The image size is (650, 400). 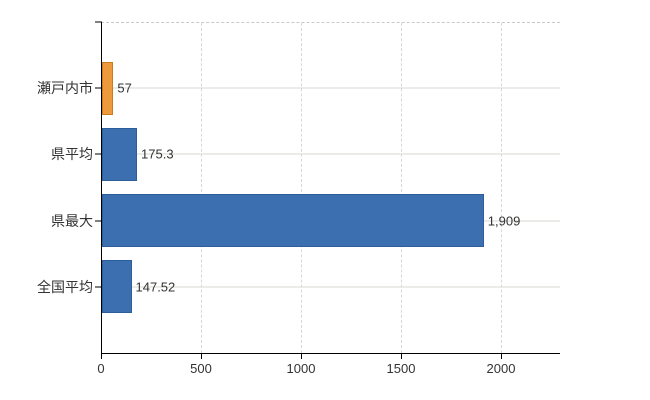 What do you see at coordinates (401, 368) in the screenshot?
I see `x-tick-label: 1500` at bounding box center [401, 368].